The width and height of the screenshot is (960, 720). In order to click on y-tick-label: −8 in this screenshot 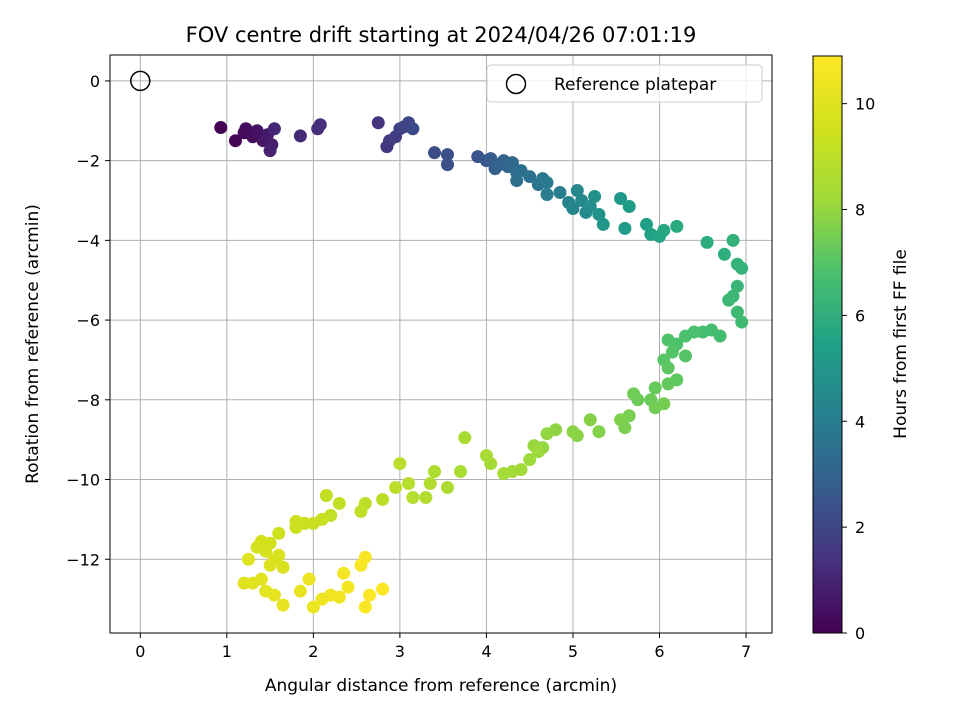, I will do `click(88, 400)`.